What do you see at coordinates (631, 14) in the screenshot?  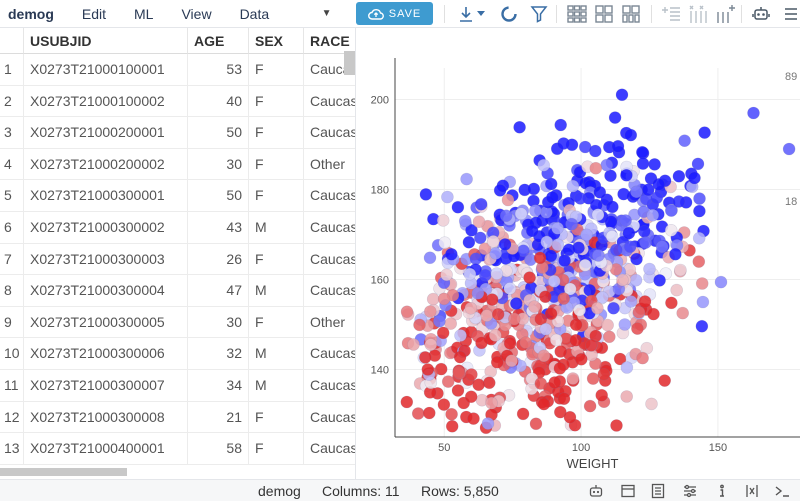 I see `layout-mixed-icon` at bounding box center [631, 14].